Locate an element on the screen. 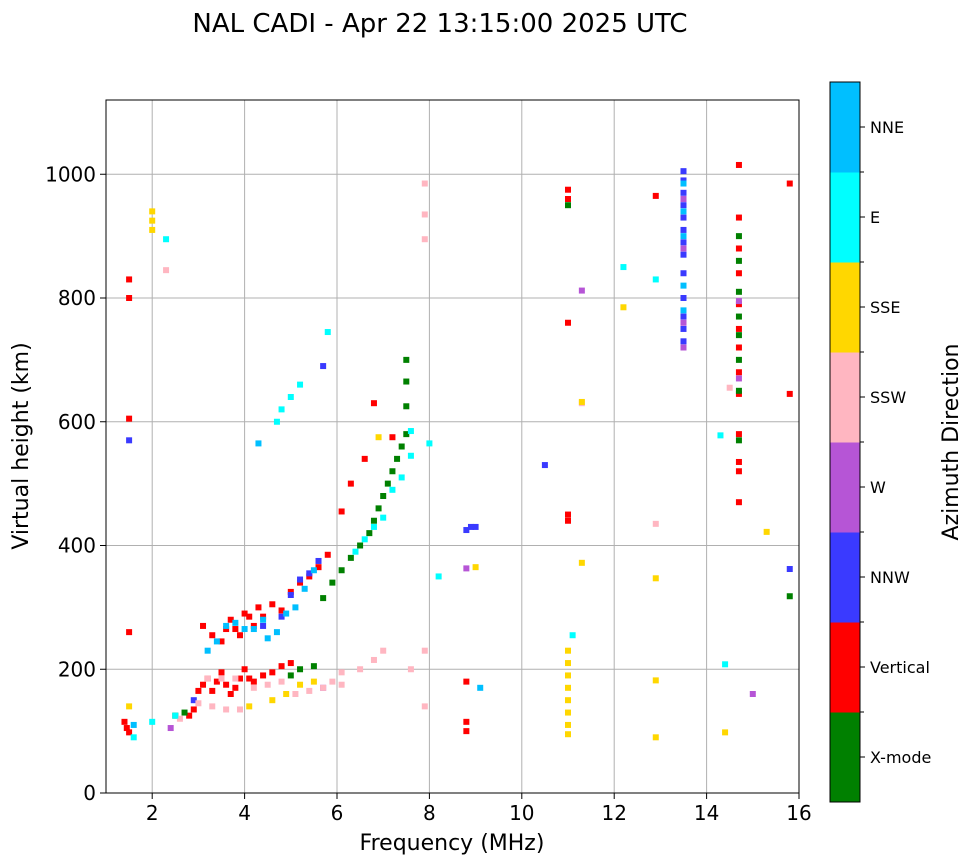  colorbar: X-mode Vertical NNW W SSW SSE E NNE is located at coordinates (880, 442).